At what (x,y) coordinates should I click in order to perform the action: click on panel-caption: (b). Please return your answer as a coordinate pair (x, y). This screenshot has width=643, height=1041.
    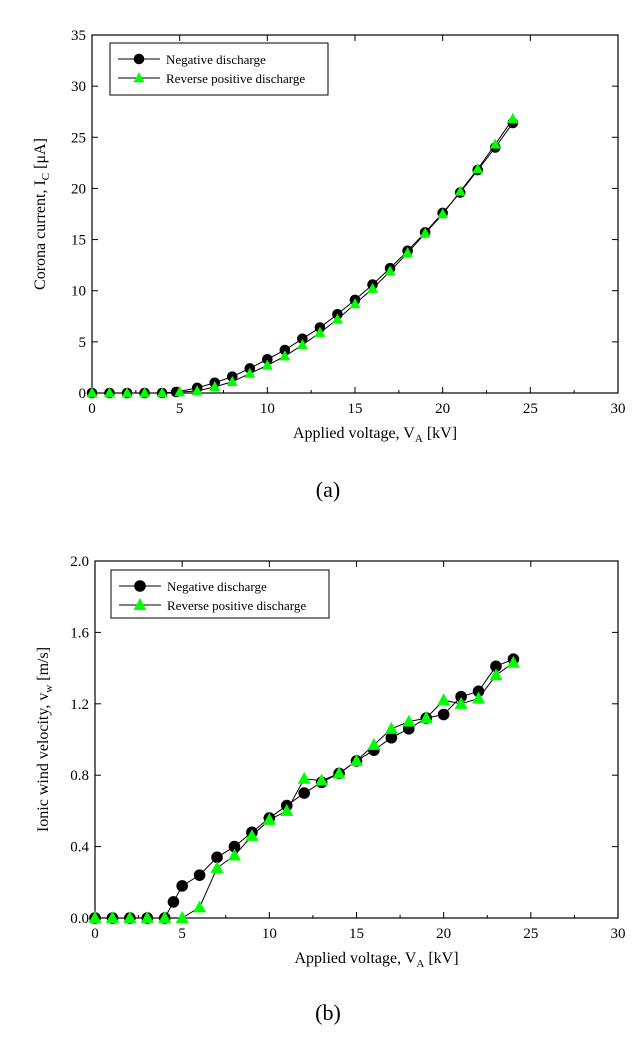
    Looking at the image, I should click on (328, 1012).